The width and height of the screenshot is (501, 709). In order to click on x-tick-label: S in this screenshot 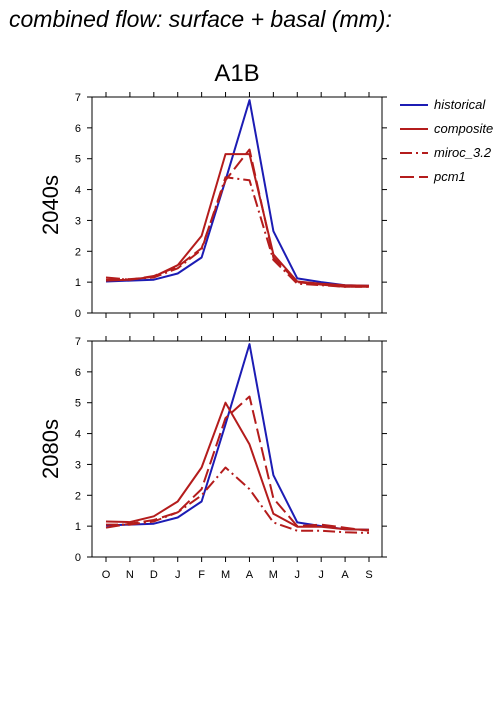, I will do `click(368, 575)`.